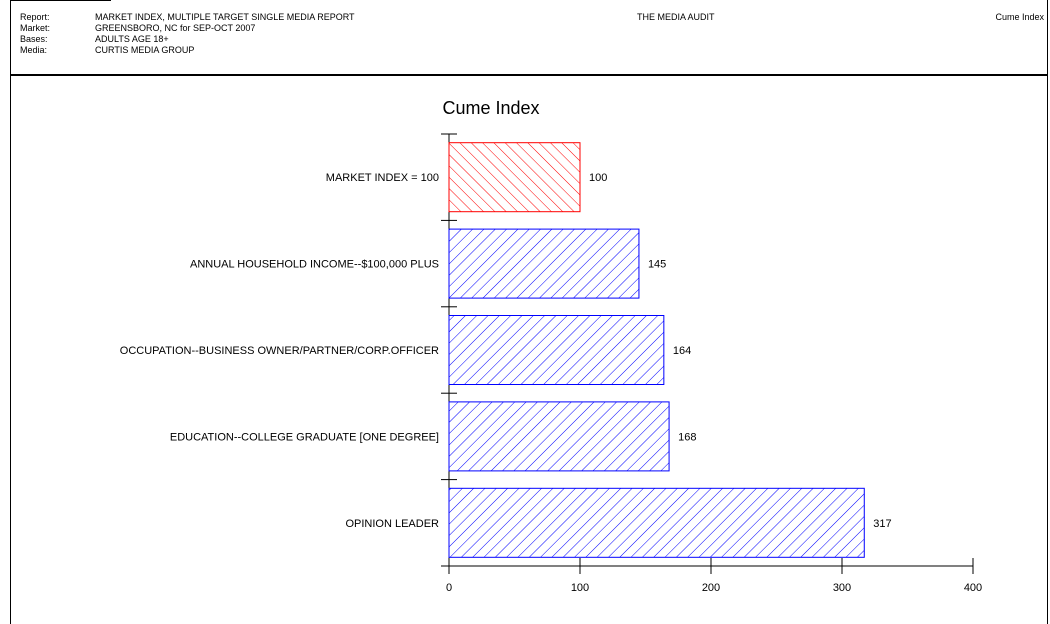  I want to click on bar-value-label: 145, so click(657, 265).